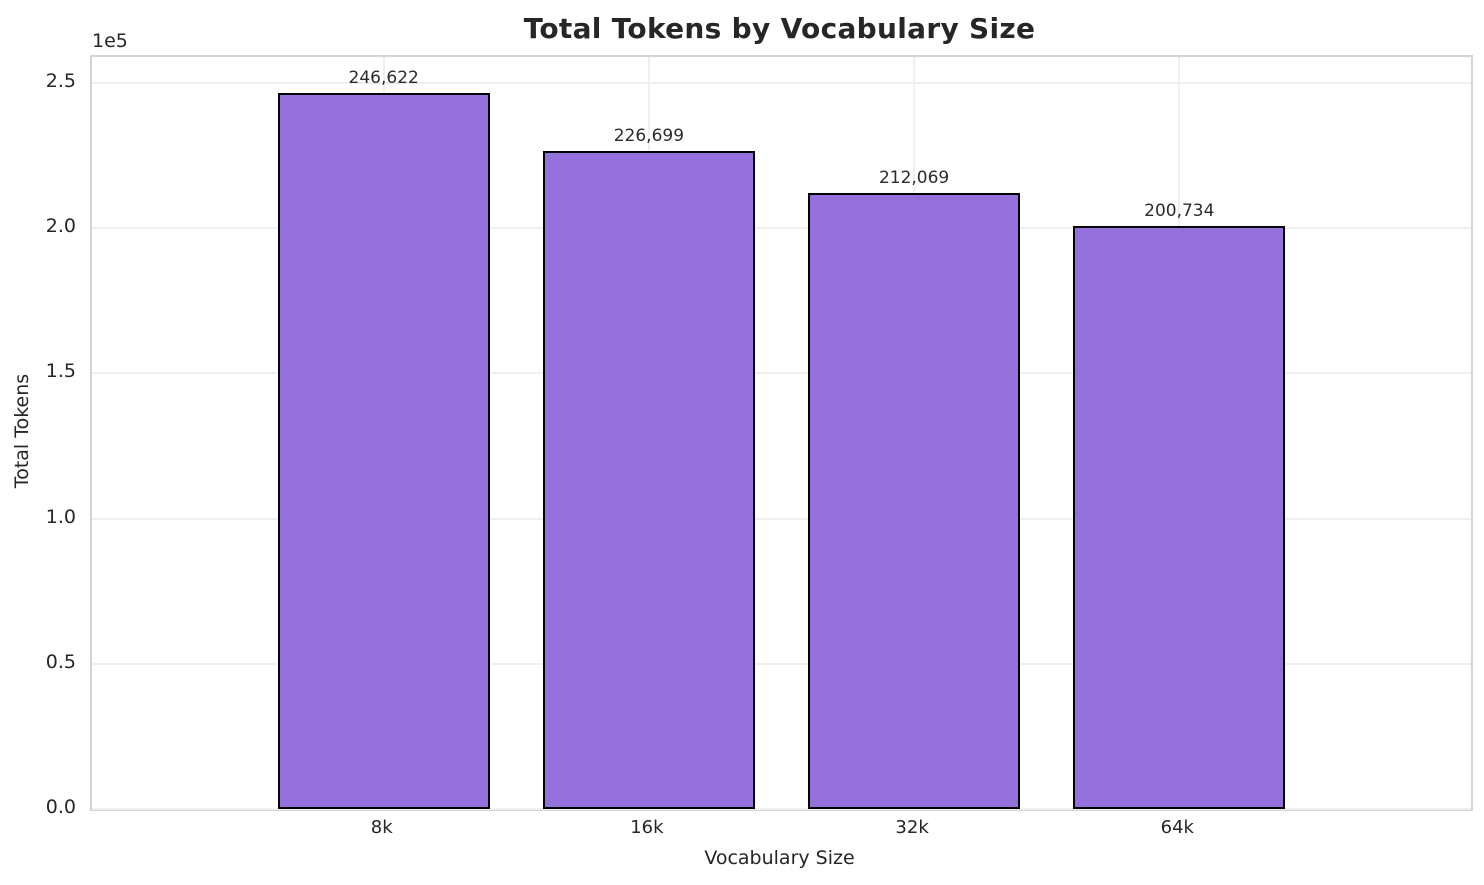 The height and width of the screenshot is (885, 1484). I want to click on y-tick-label: 2.5, so click(60, 80).